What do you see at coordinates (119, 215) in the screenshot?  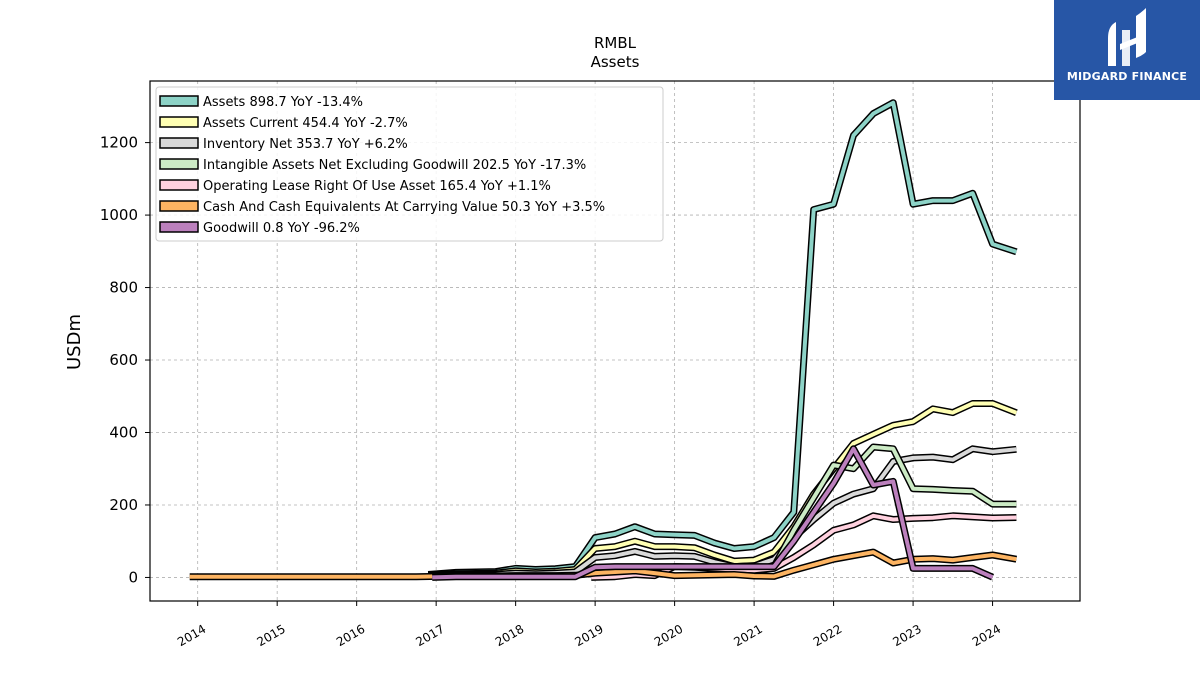 I see `y-tick-label: 1000` at bounding box center [119, 215].